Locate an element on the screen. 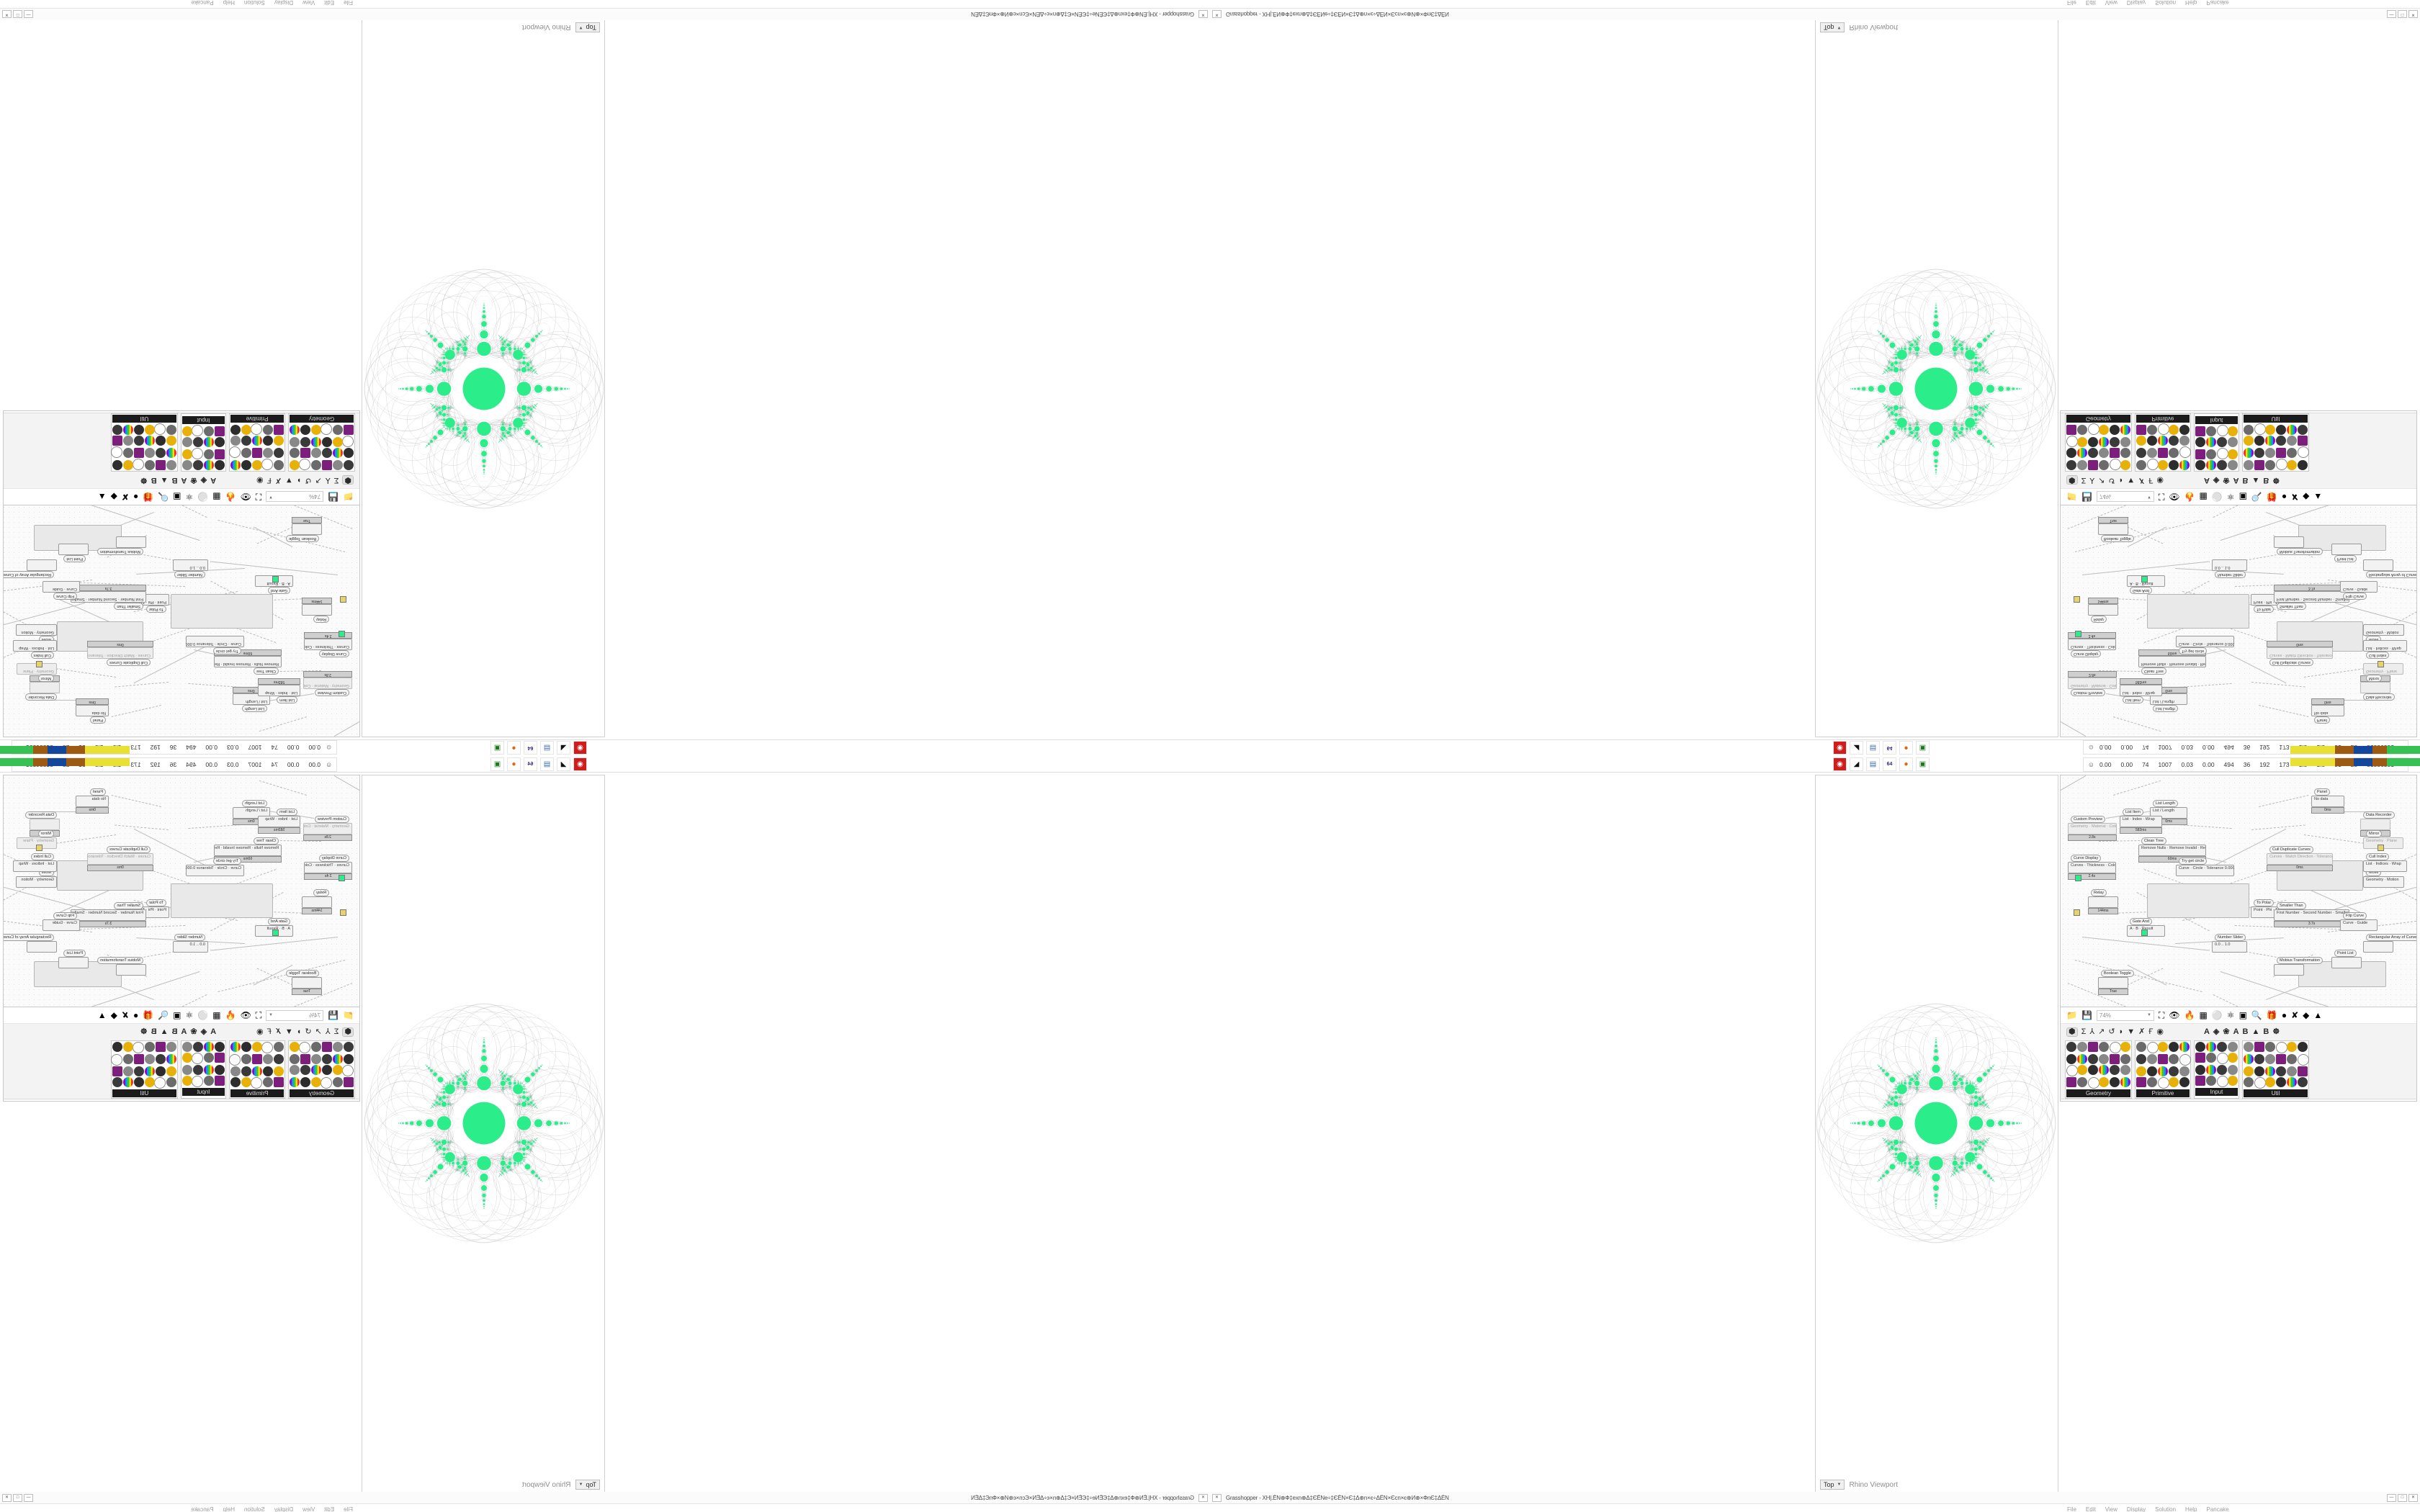 Image resolution: width=2420 pixels, height=1512 pixels. menu-item-display: Display is located at coordinates (284, 3).